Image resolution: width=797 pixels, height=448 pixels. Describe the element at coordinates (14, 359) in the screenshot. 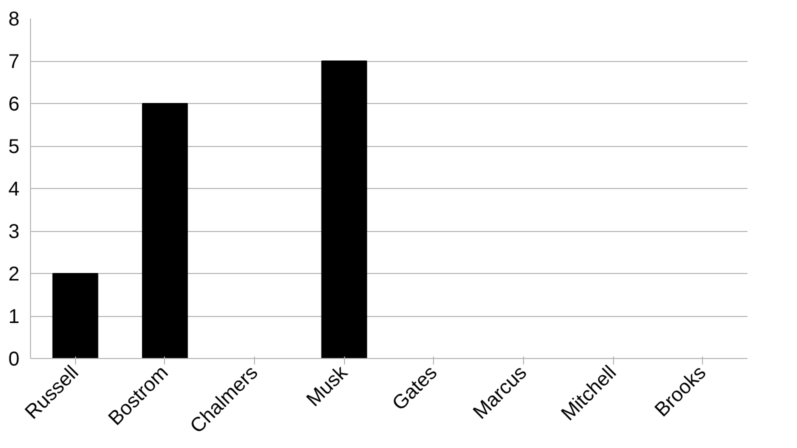

I see `y-tick-label: 0` at that location.